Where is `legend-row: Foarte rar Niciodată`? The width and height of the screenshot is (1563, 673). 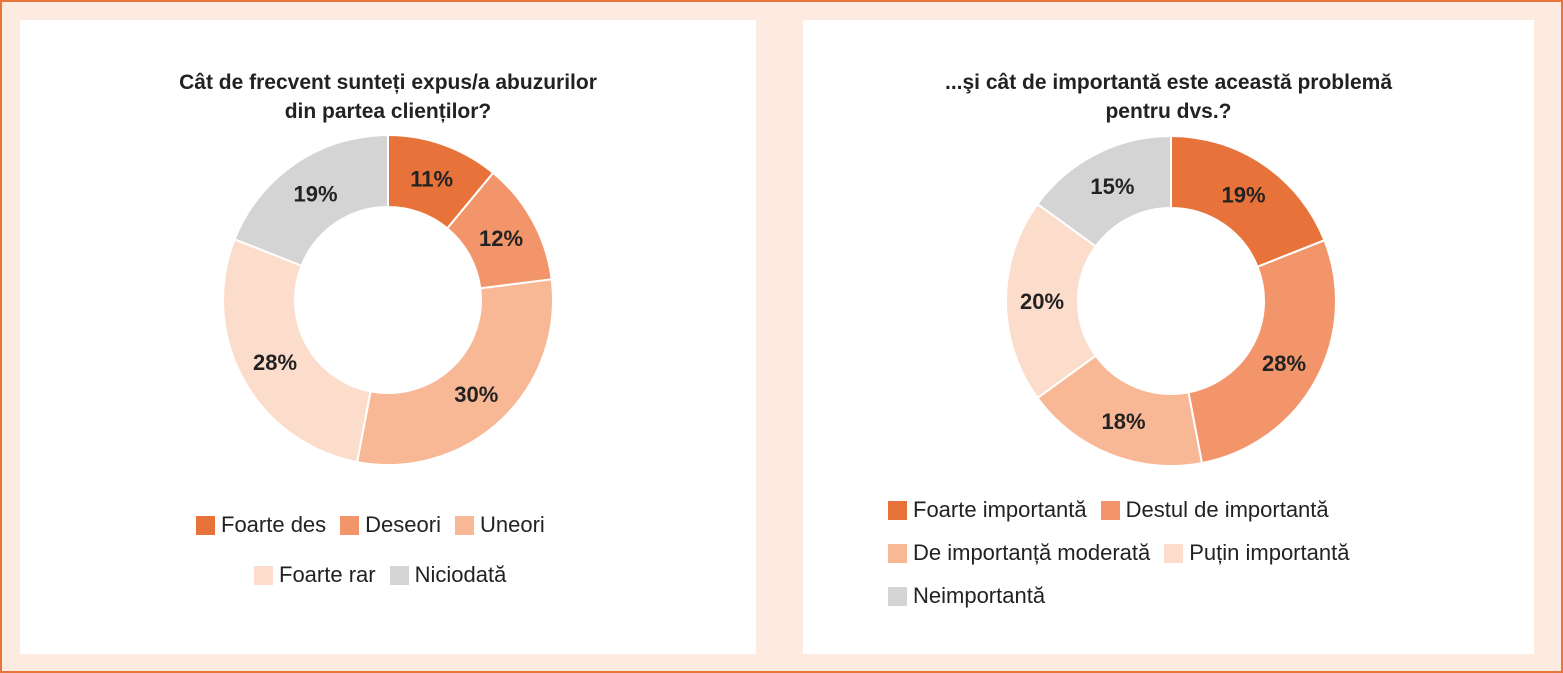 legend-row: Foarte rar Niciodată is located at coordinates (387, 577).